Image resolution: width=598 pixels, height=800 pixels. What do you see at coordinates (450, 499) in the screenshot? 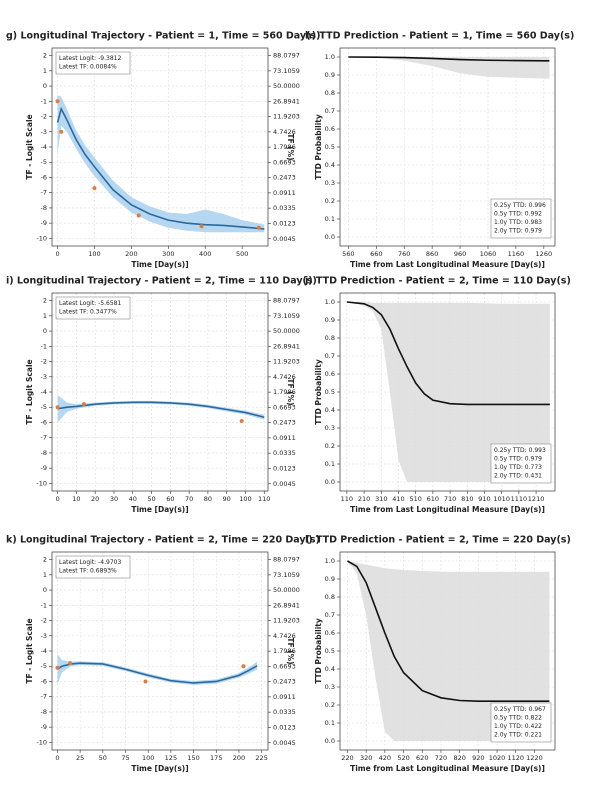
I see `x-tick-label: 710` at bounding box center [450, 499].